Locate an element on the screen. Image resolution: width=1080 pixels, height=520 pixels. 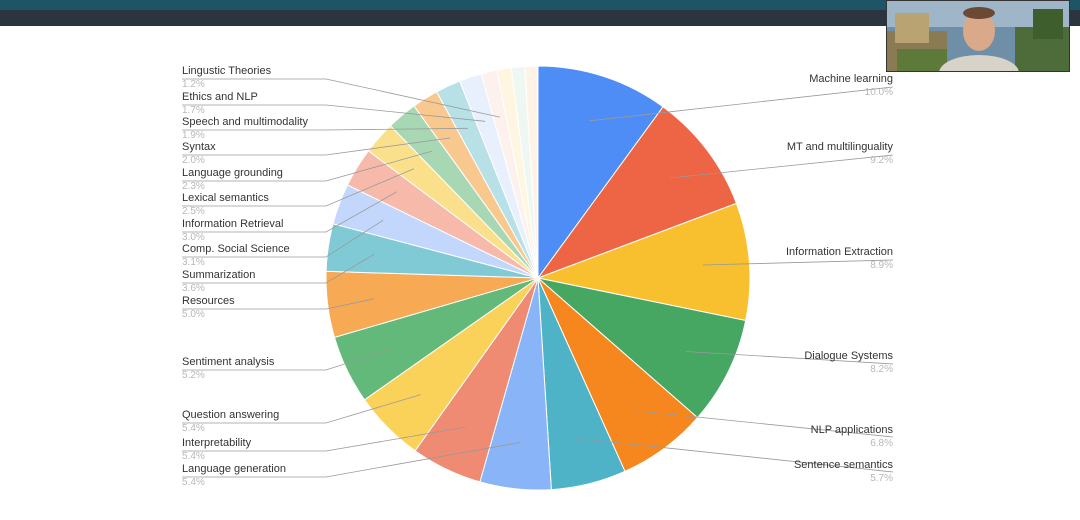
slice-label-5: Sentence semantics is located at coordinates (844, 465).